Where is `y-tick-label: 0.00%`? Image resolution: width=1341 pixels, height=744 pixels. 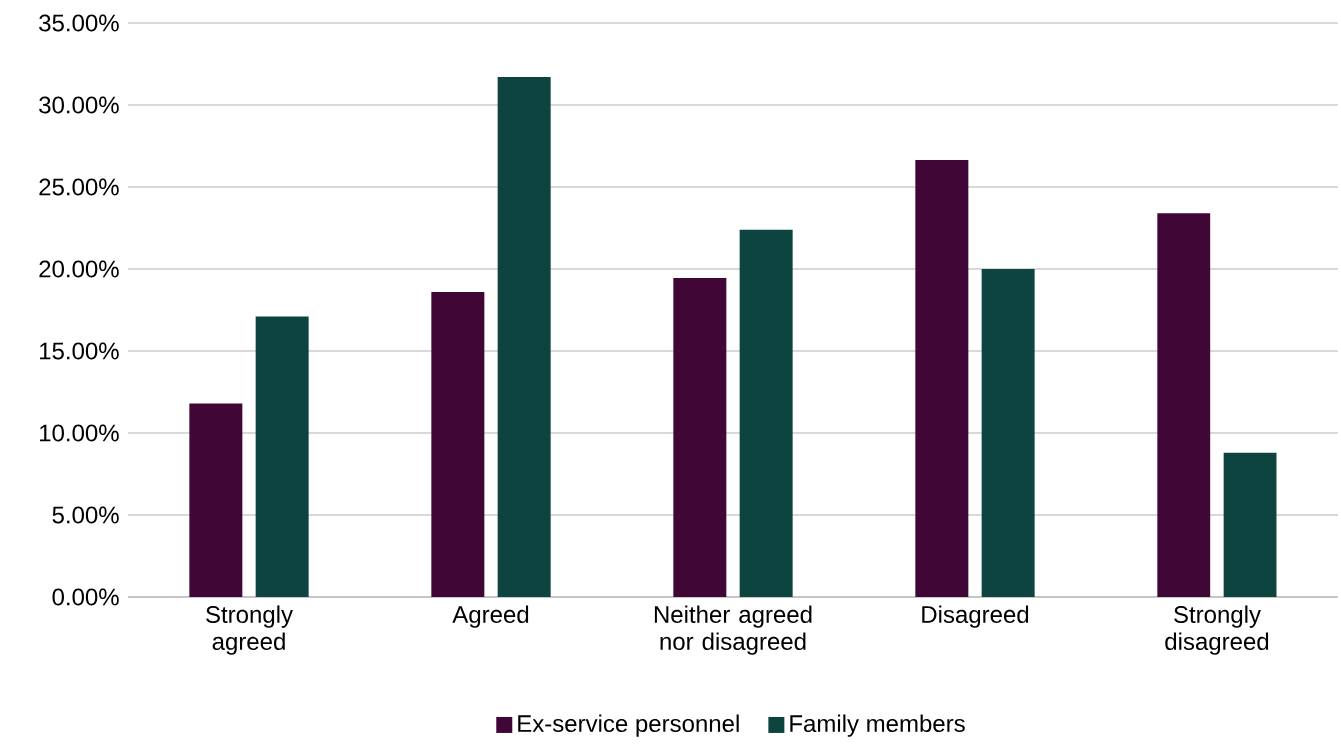
y-tick-label: 0.00% is located at coordinates (85, 597).